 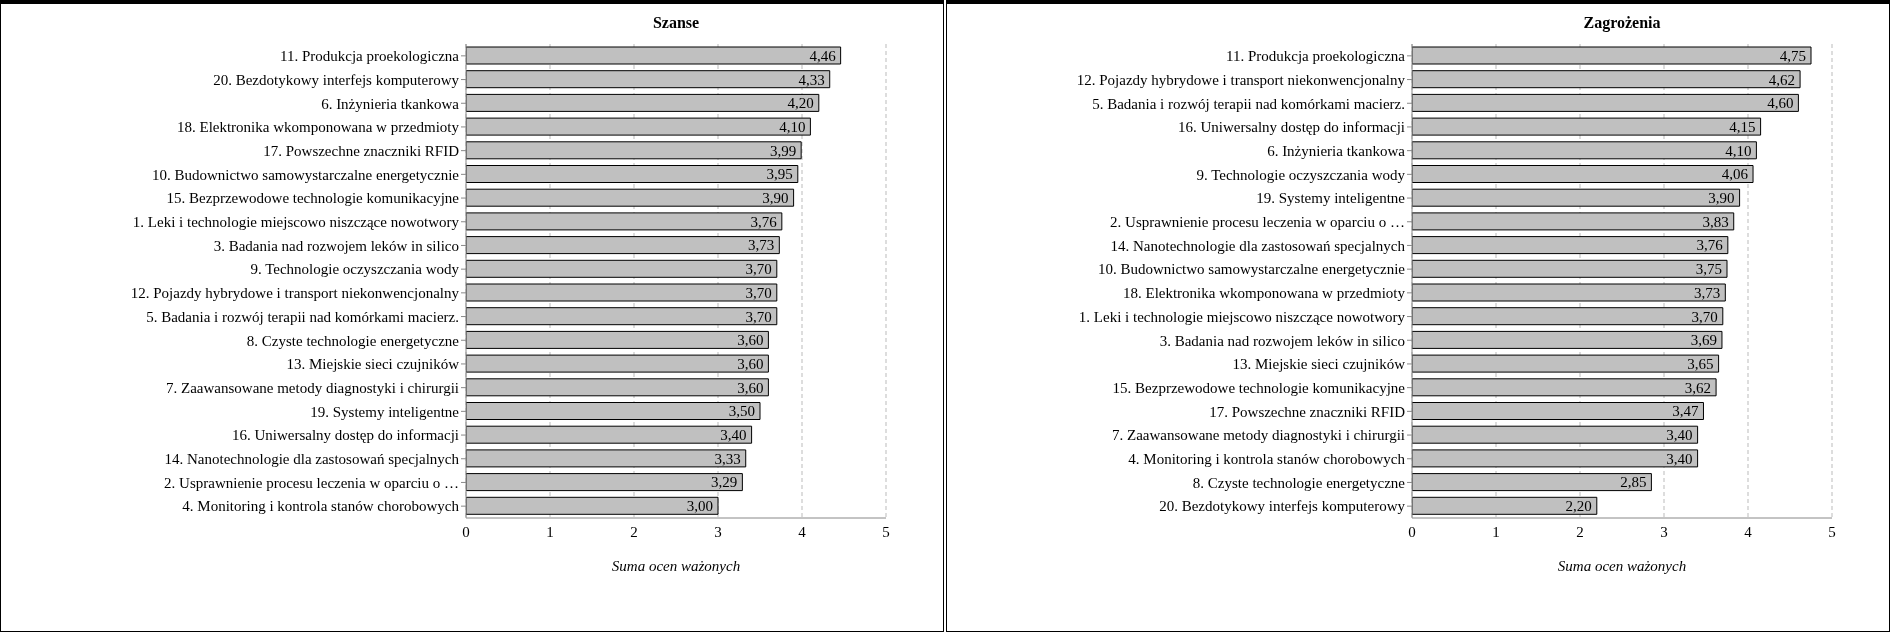 What do you see at coordinates (1792, 55) in the screenshot?
I see `data-label: 4,75` at bounding box center [1792, 55].